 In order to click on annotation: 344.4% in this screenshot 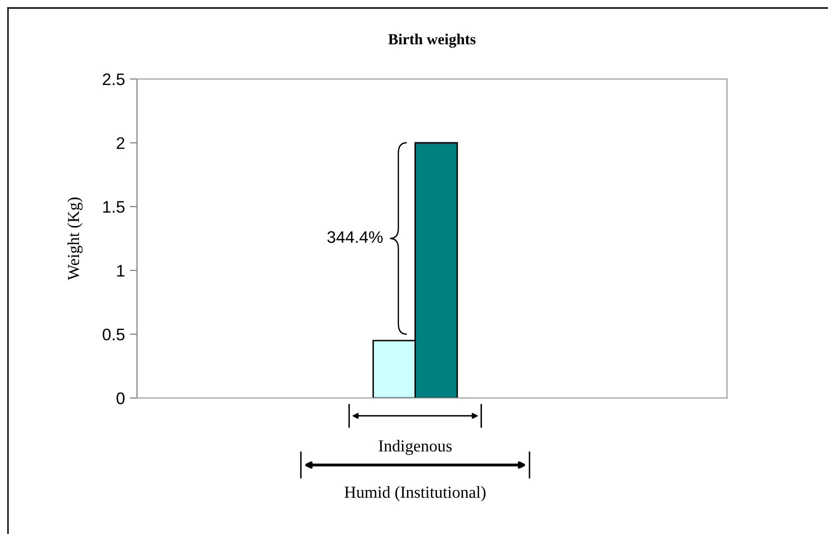, I will do `click(355, 237)`.